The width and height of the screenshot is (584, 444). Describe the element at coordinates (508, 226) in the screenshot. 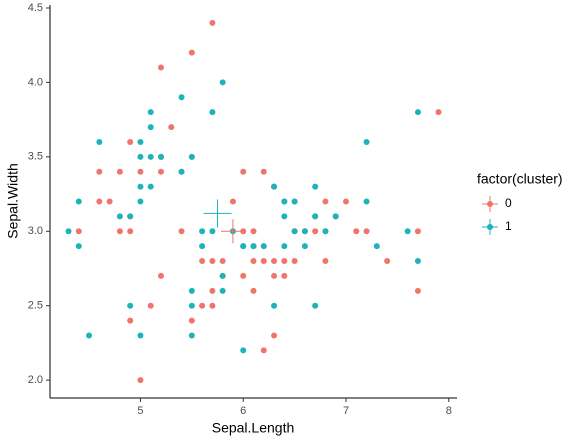

I see `legend-label: 1` at that location.